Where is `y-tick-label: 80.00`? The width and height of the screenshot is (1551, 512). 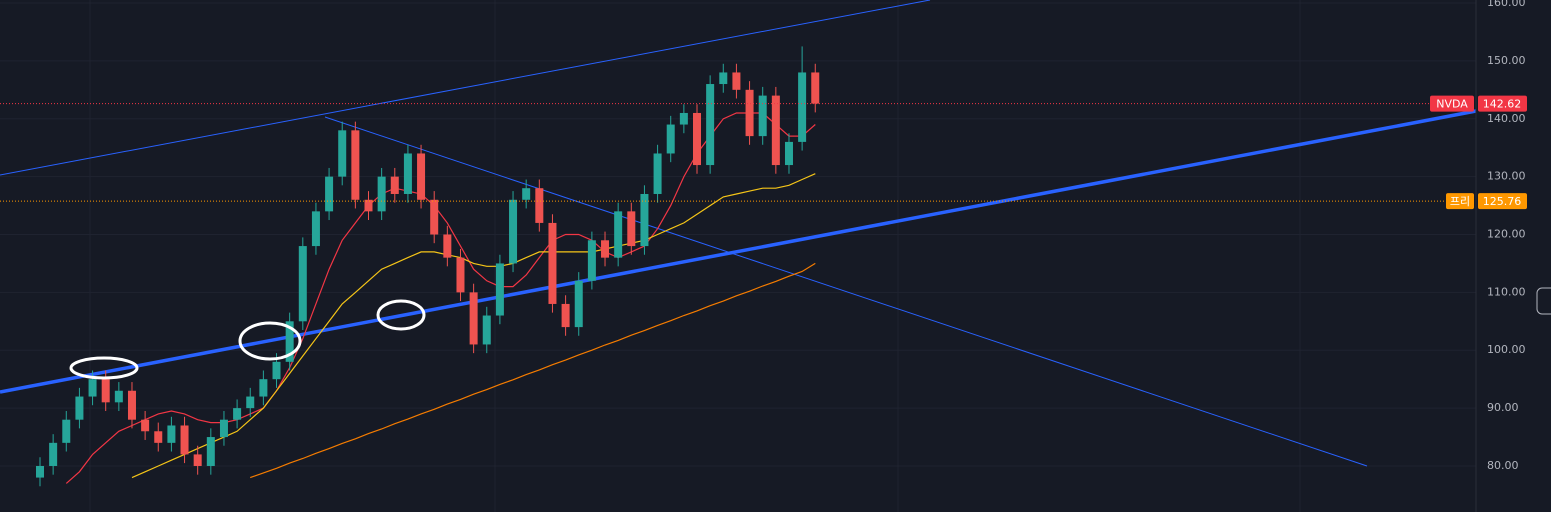
y-tick-label: 80.00 is located at coordinates (1503, 465).